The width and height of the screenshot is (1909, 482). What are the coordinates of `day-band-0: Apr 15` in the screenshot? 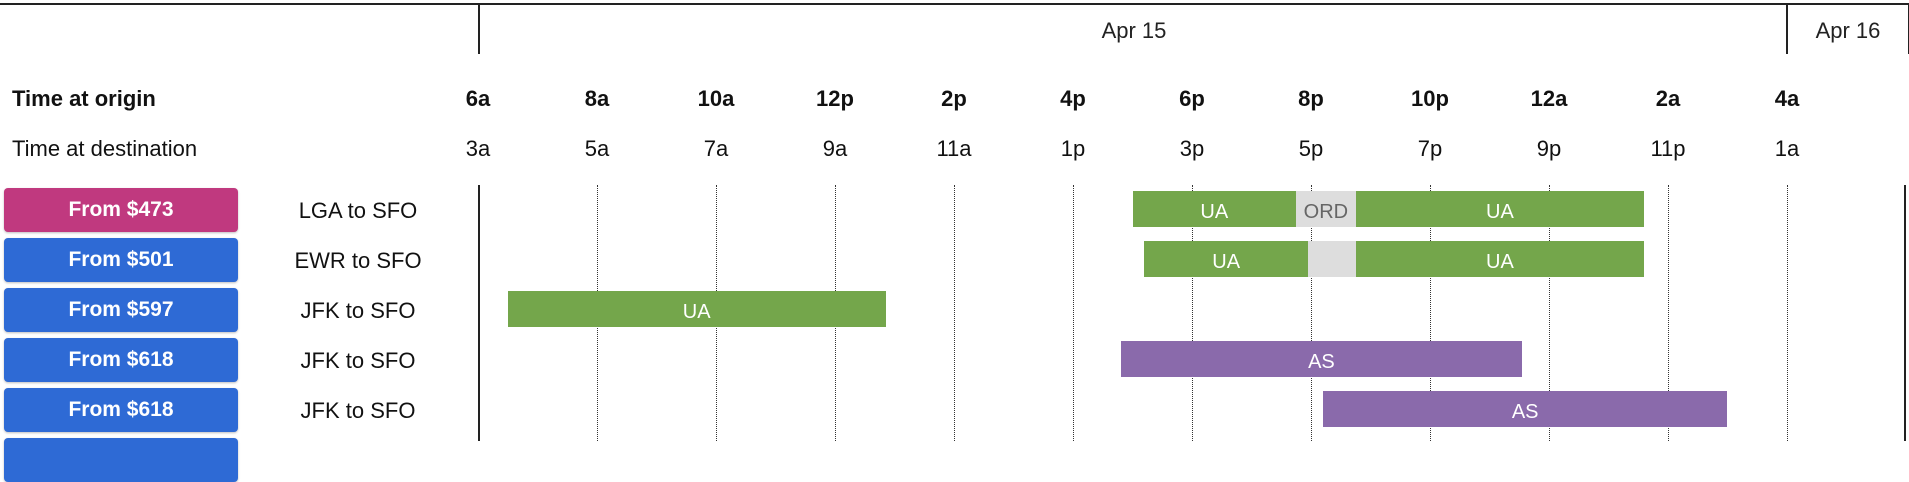 It's located at (1133, 29).